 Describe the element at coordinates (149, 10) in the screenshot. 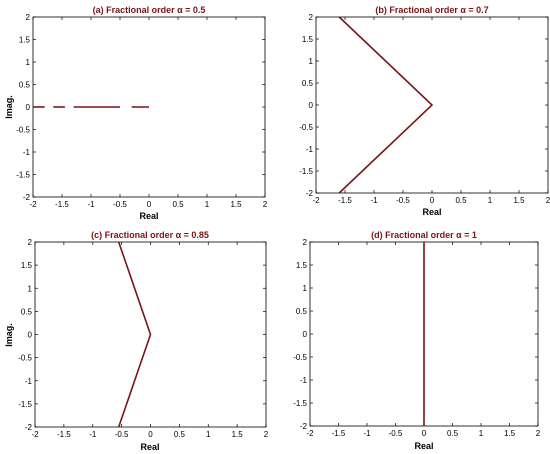

I see `panel-title: (a) Fractional order α = 0.5` at that location.